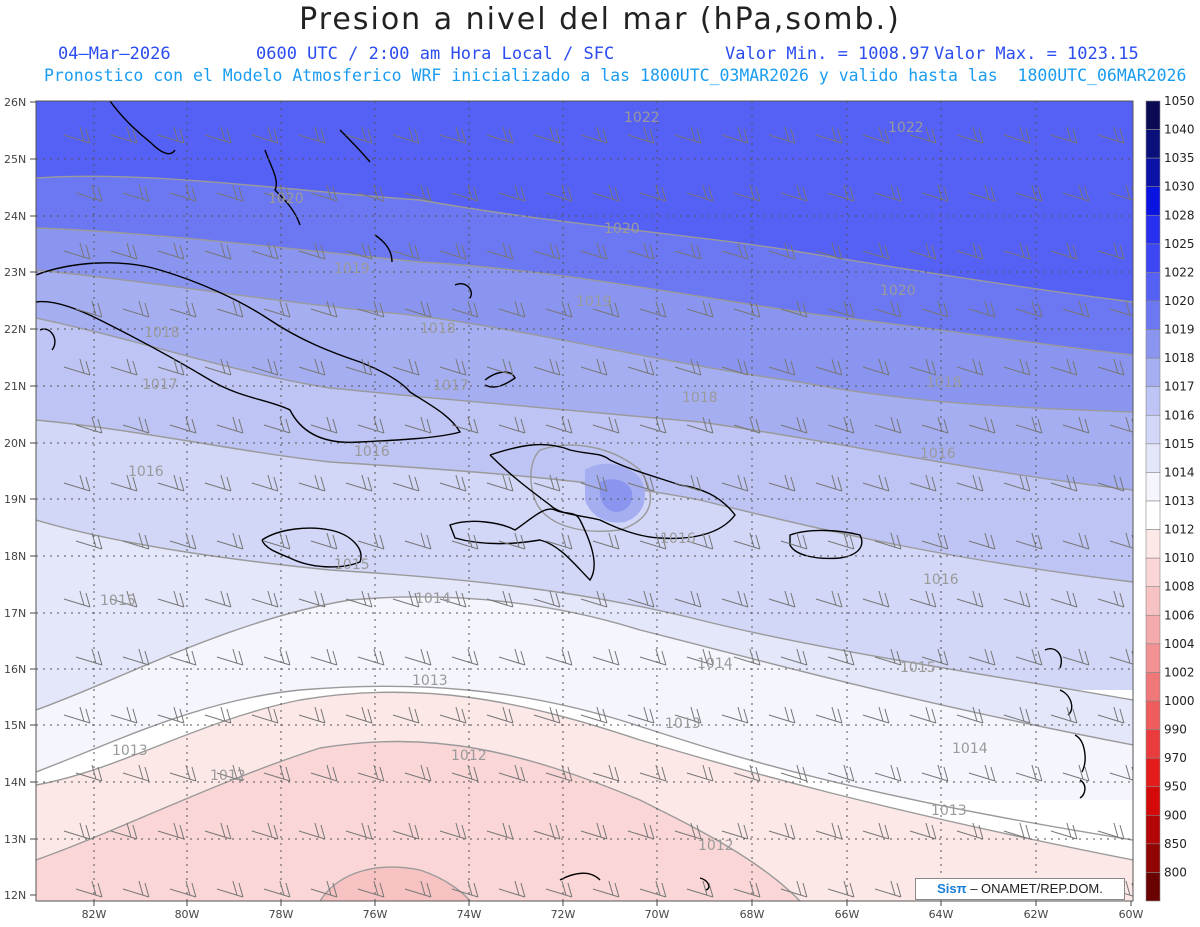 Image resolution: width=1200 pixels, height=927 pixels. What do you see at coordinates (15, 895) in the screenshot?
I see `lat-label: 12N` at bounding box center [15, 895].